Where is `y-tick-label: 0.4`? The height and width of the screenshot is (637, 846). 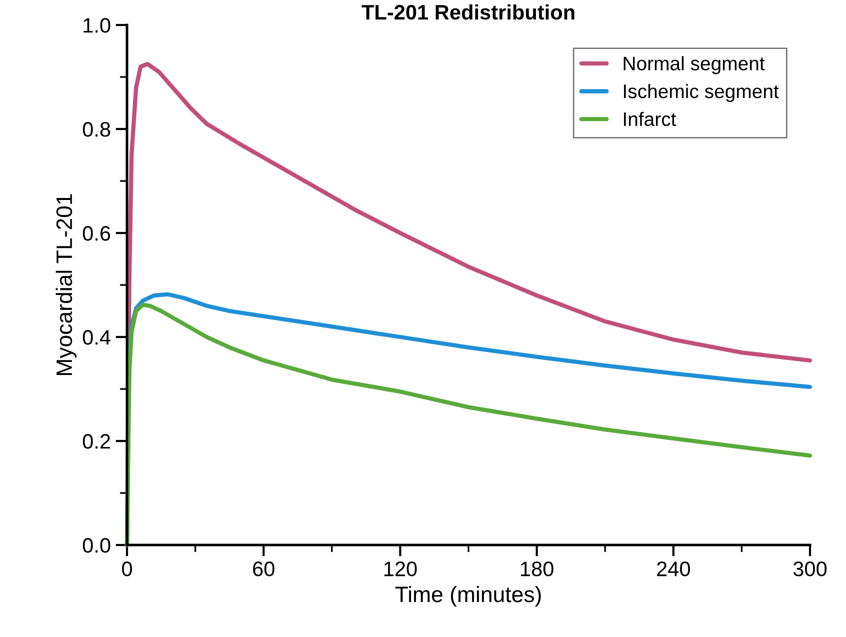 y-tick-label: 0.4 is located at coordinates (96, 337).